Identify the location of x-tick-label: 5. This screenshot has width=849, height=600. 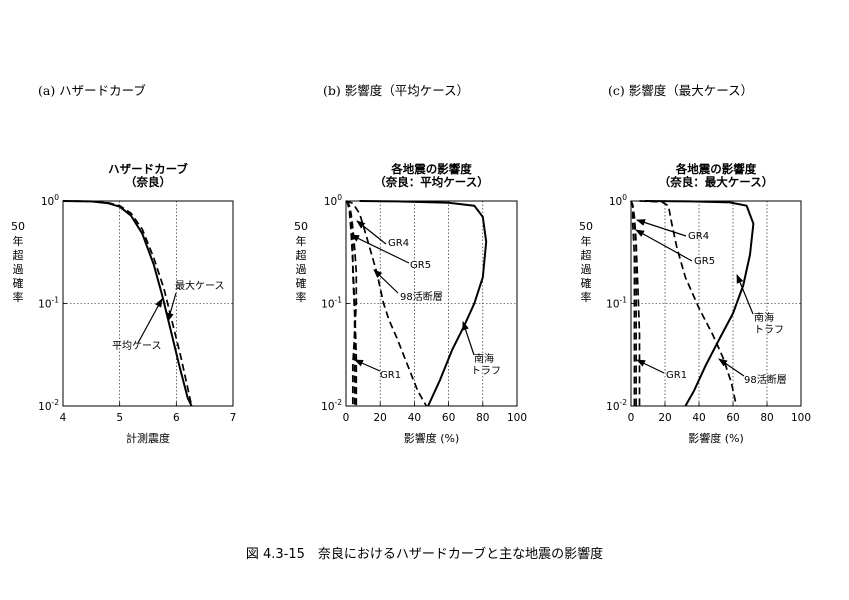
(119, 418).